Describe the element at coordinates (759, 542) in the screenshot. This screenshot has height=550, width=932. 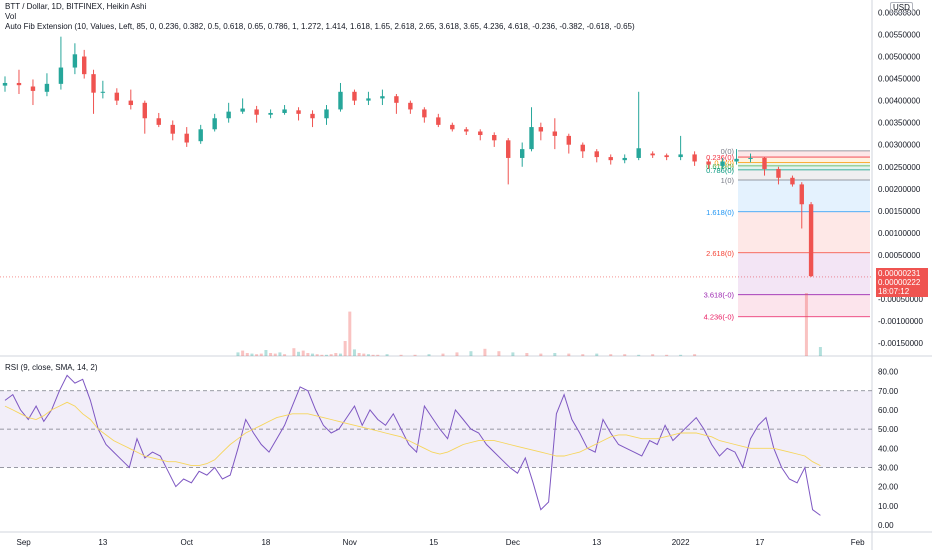
I see `time-tick-label: 17` at that location.